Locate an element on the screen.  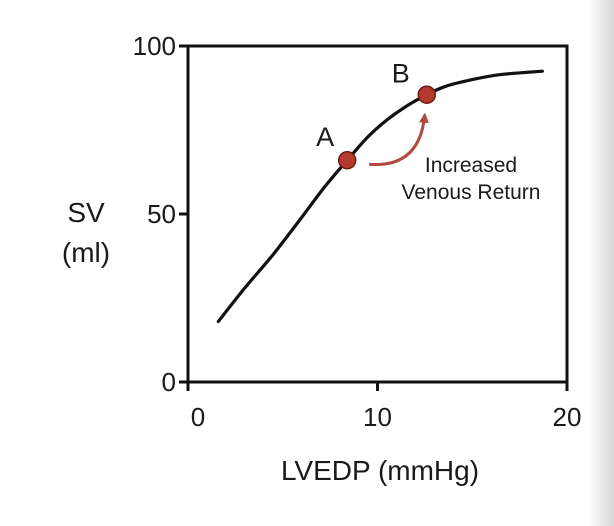
annotation-line2: Venous Return is located at coordinates (471, 192).